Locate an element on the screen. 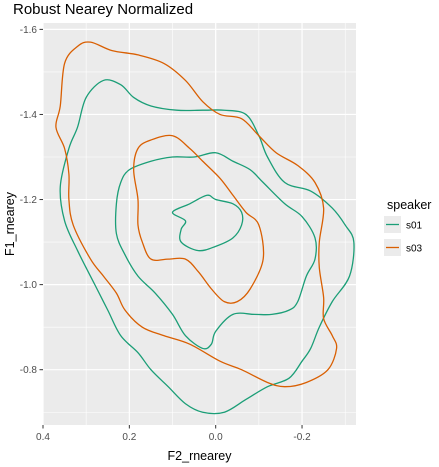 The width and height of the screenshot is (439, 467). legend-item-s01: s01 is located at coordinates (403, 224).